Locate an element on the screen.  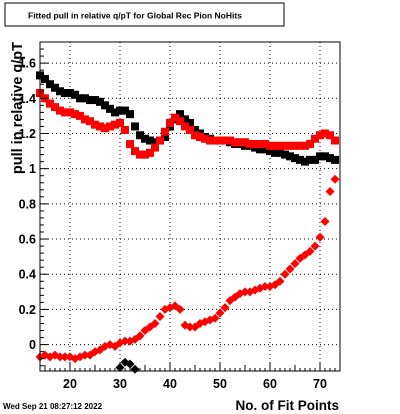
x-tick-label: 30 is located at coordinates (120, 384).